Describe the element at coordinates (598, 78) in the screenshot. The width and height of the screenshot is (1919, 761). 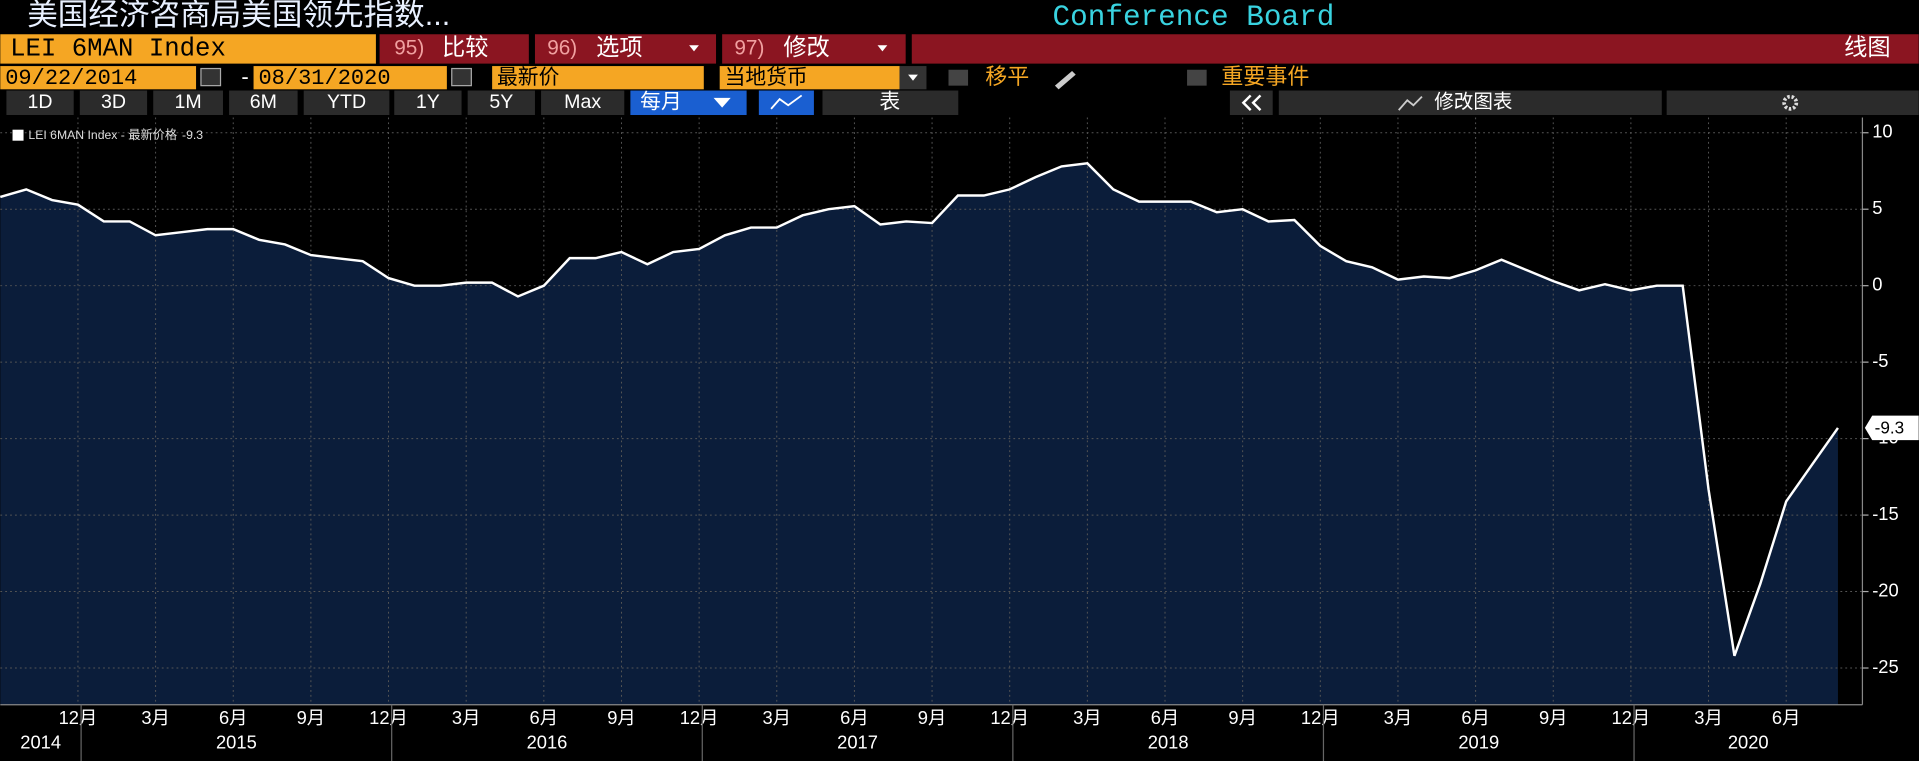
I see `price-field-box` at that location.